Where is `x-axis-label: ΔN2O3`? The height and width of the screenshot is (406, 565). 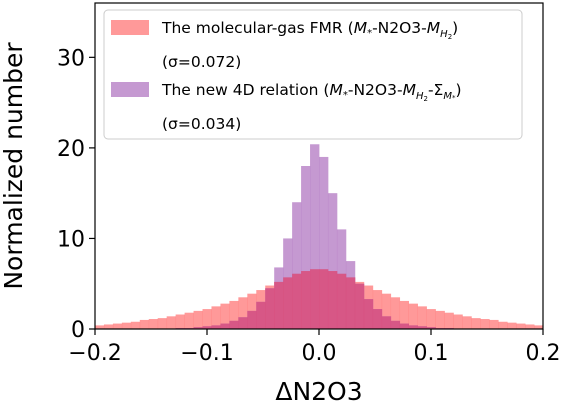 x-axis-label: ΔN2O3 is located at coordinates (318, 391).